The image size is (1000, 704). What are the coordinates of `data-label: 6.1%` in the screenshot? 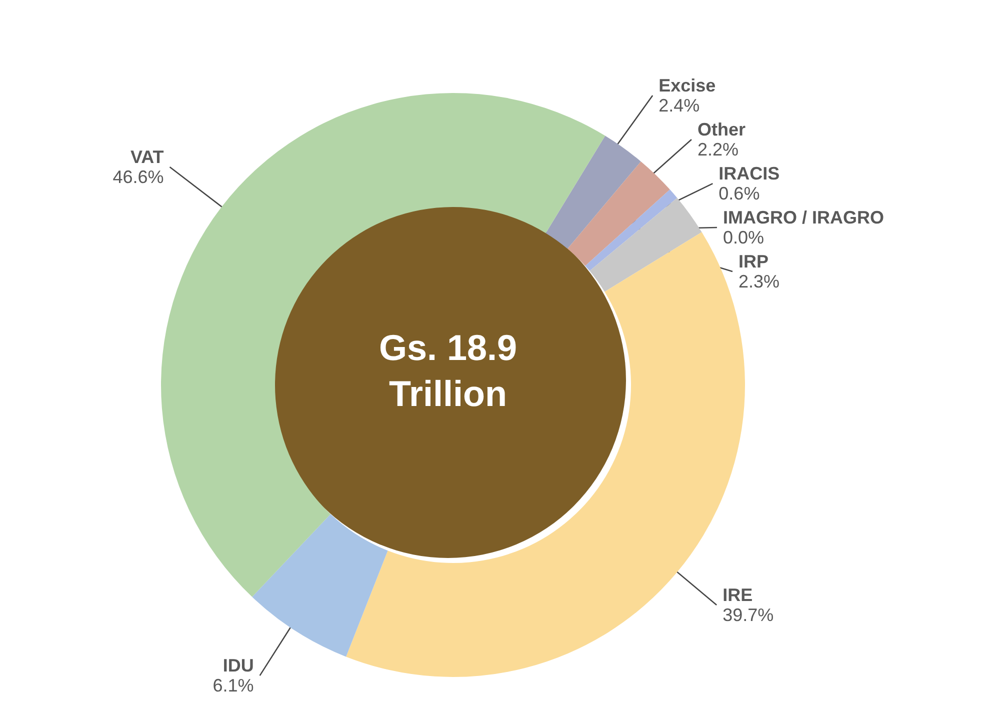 It's located at (233, 686).